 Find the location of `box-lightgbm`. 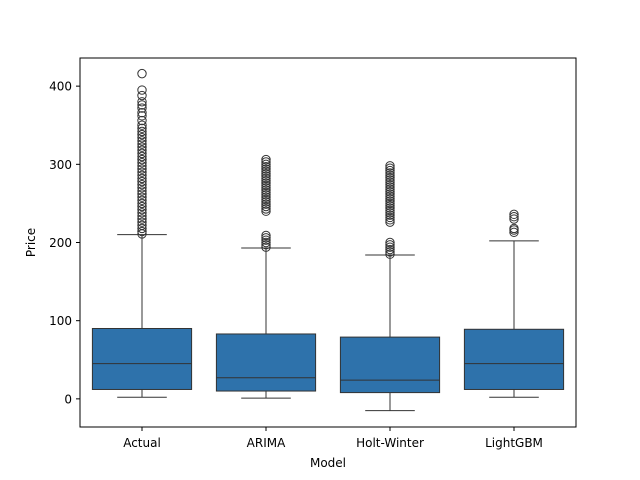

box-lightgbm is located at coordinates (514, 303).